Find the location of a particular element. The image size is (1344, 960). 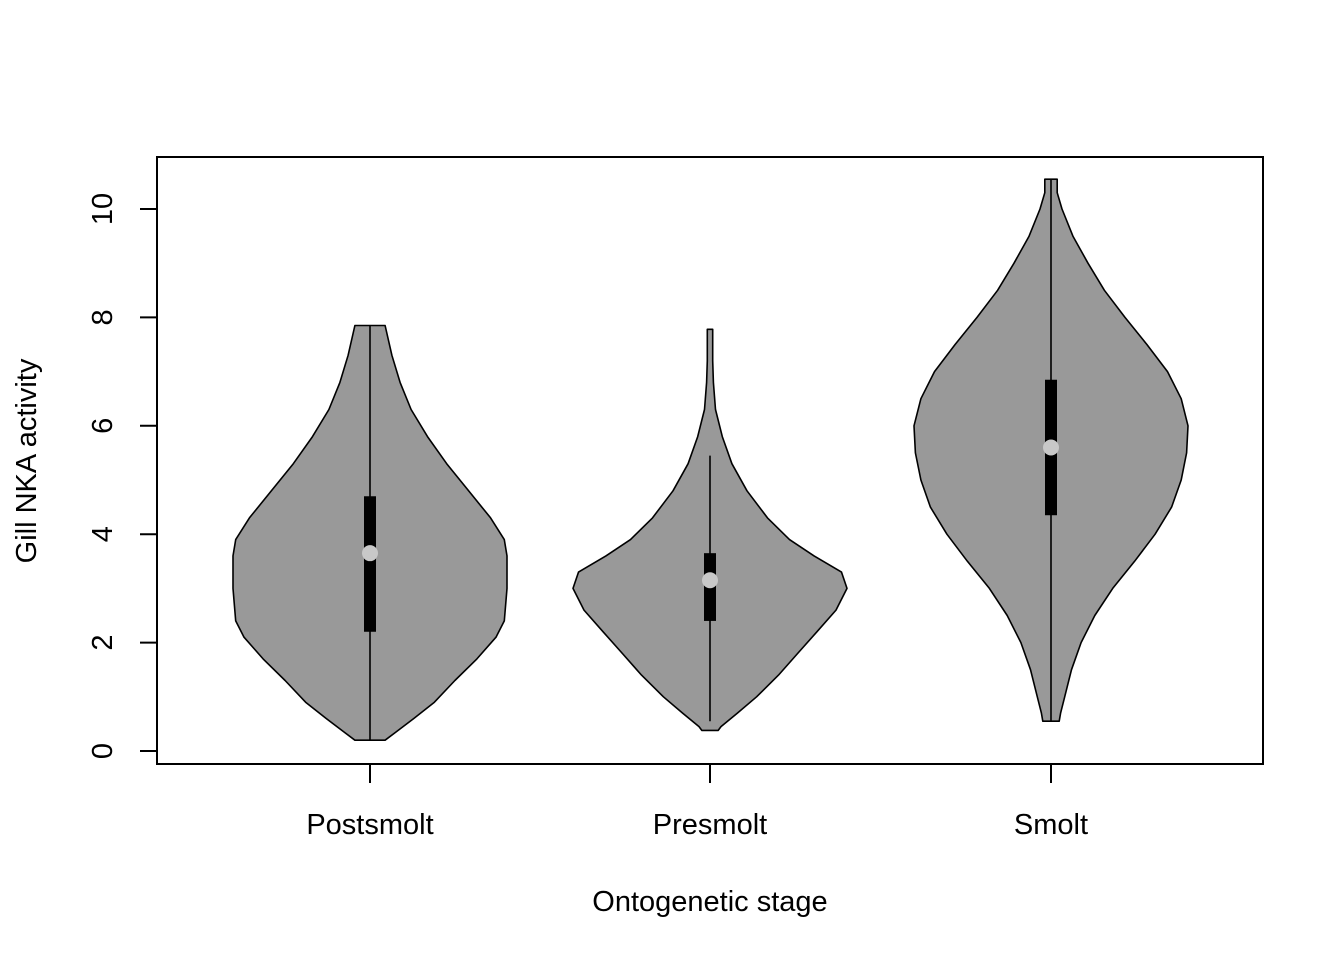

x-axis: Postsmolt Presmolt Smolt is located at coordinates (697, 802).